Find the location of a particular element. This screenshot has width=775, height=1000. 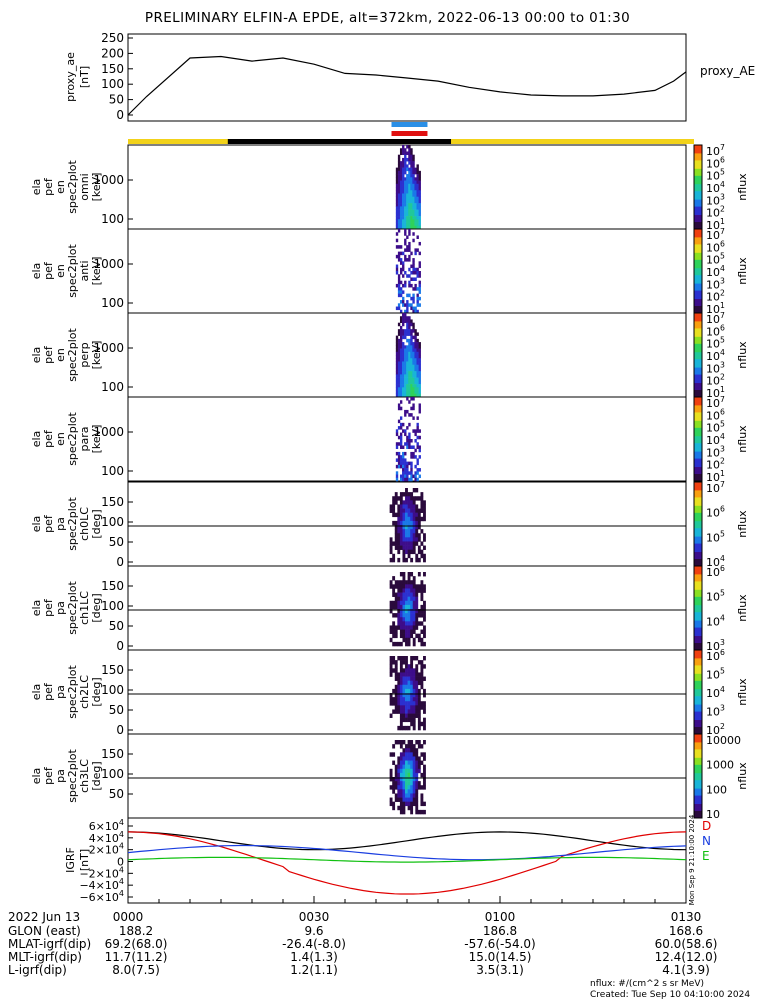

colorbar-tick-label: 105 is located at coordinates (715, 674).